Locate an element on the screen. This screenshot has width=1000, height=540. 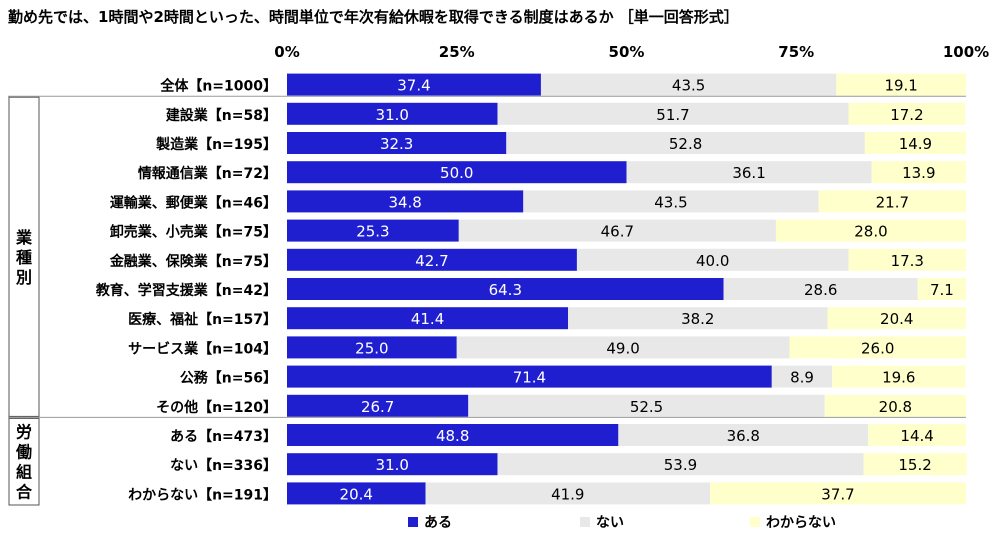
category-label: 全体【n=1000】 is located at coordinates (218, 86).